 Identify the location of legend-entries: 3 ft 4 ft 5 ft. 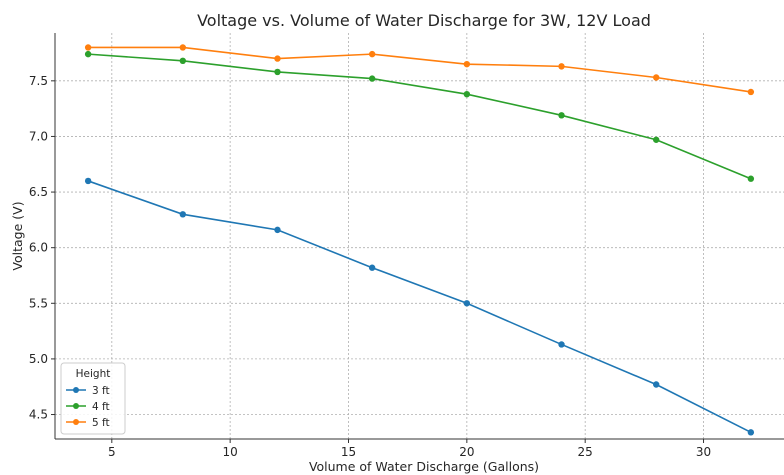
(88, 407).